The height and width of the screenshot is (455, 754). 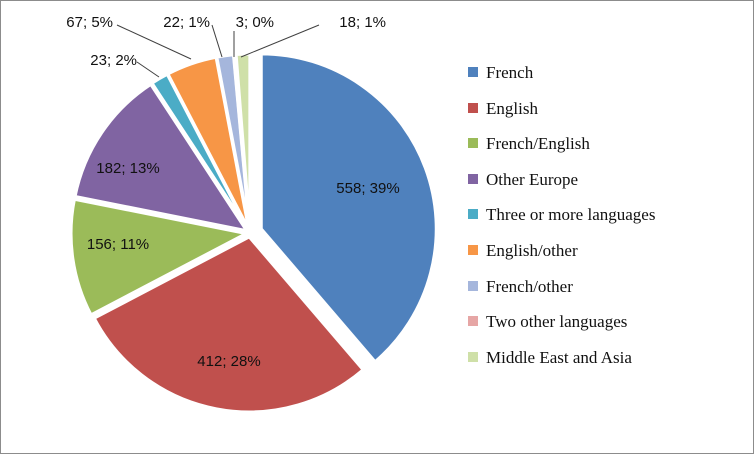 I want to click on pie-slice-middle-east-and-asia, so click(x=243, y=141).